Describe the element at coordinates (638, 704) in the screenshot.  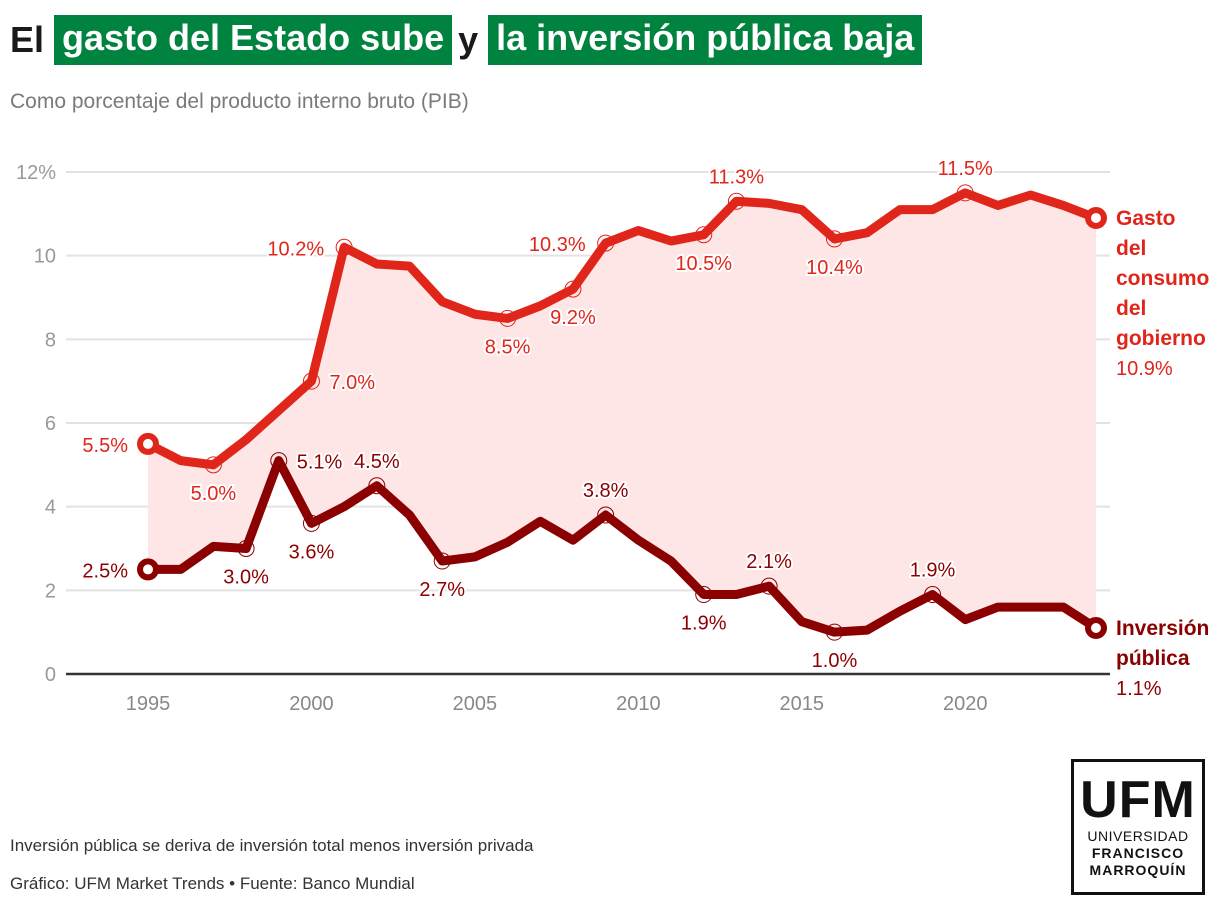
I see `x-tick-label: 2010` at that location.